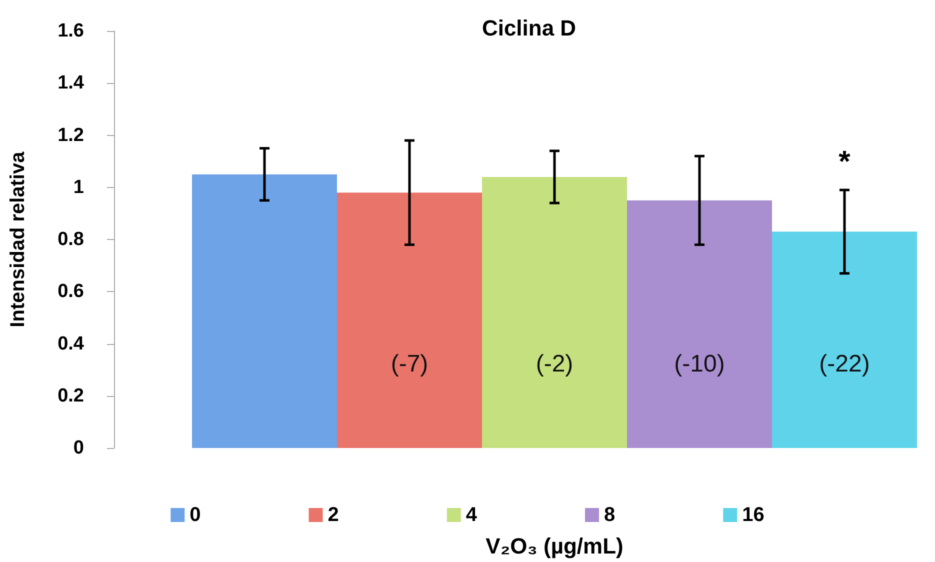 The image size is (935, 562). Describe the element at coordinates (71, 83) in the screenshot. I see `y-tick-label: 1.4` at that location.